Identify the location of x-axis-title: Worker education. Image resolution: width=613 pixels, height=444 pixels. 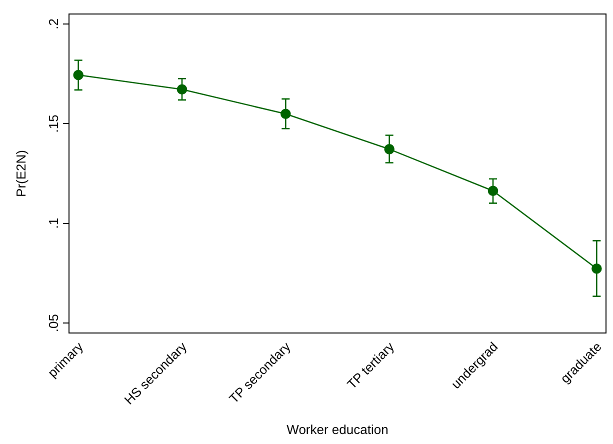
(337, 429).